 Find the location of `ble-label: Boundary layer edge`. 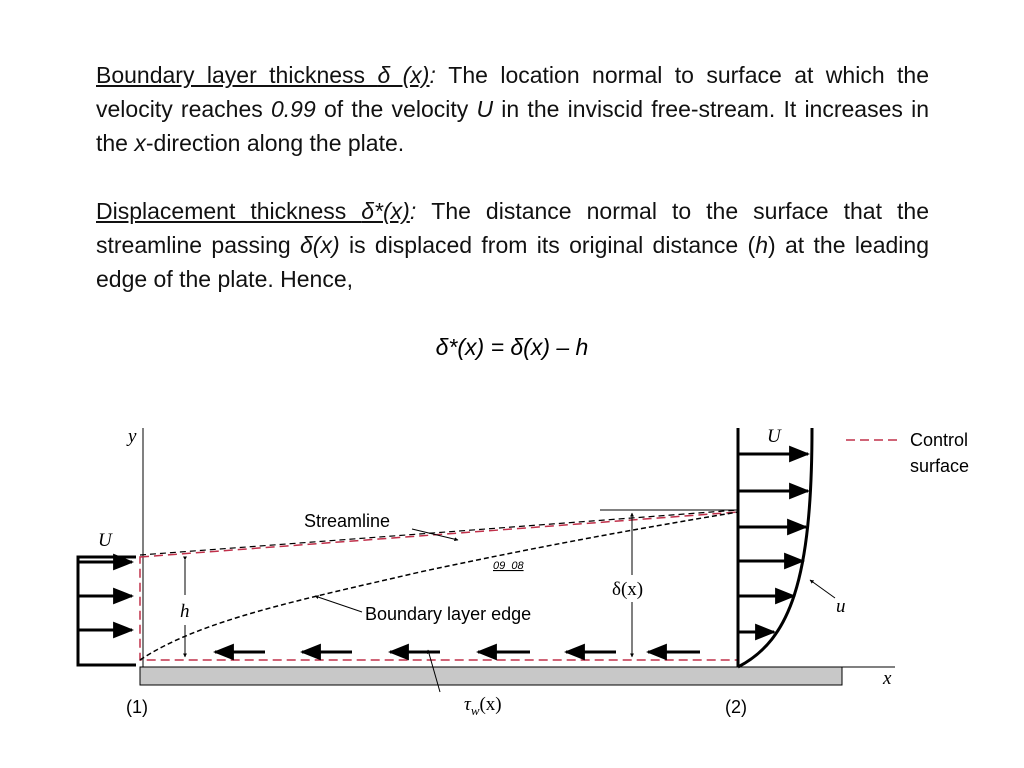

ble-label: Boundary layer edge is located at coordinates (448, 614).